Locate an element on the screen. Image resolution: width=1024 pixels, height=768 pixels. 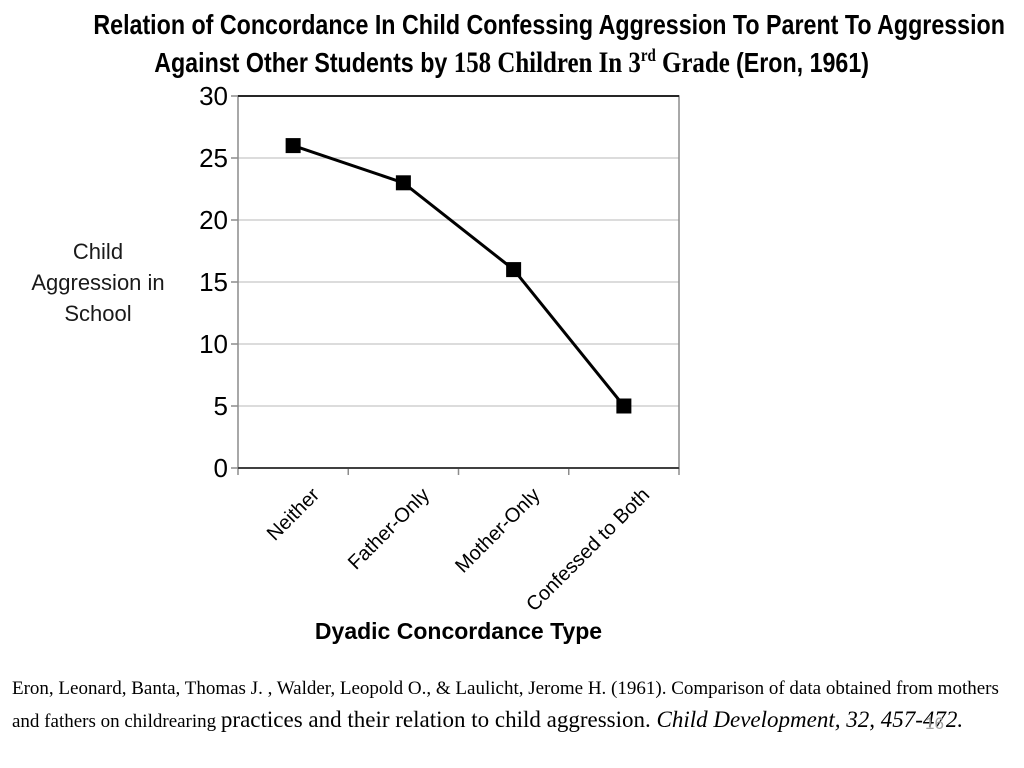
x-category-label: Confessed to Both is located at coordinates (588, 550).